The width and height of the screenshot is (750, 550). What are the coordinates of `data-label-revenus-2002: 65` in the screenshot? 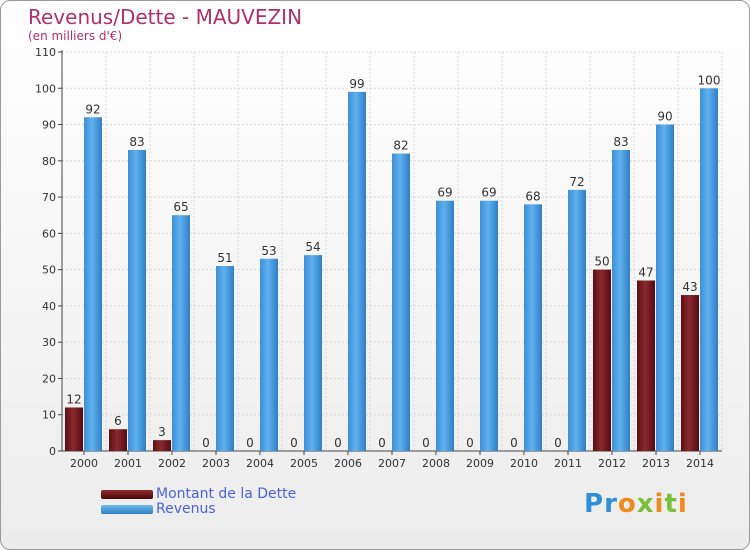 It's located at (180, 207).